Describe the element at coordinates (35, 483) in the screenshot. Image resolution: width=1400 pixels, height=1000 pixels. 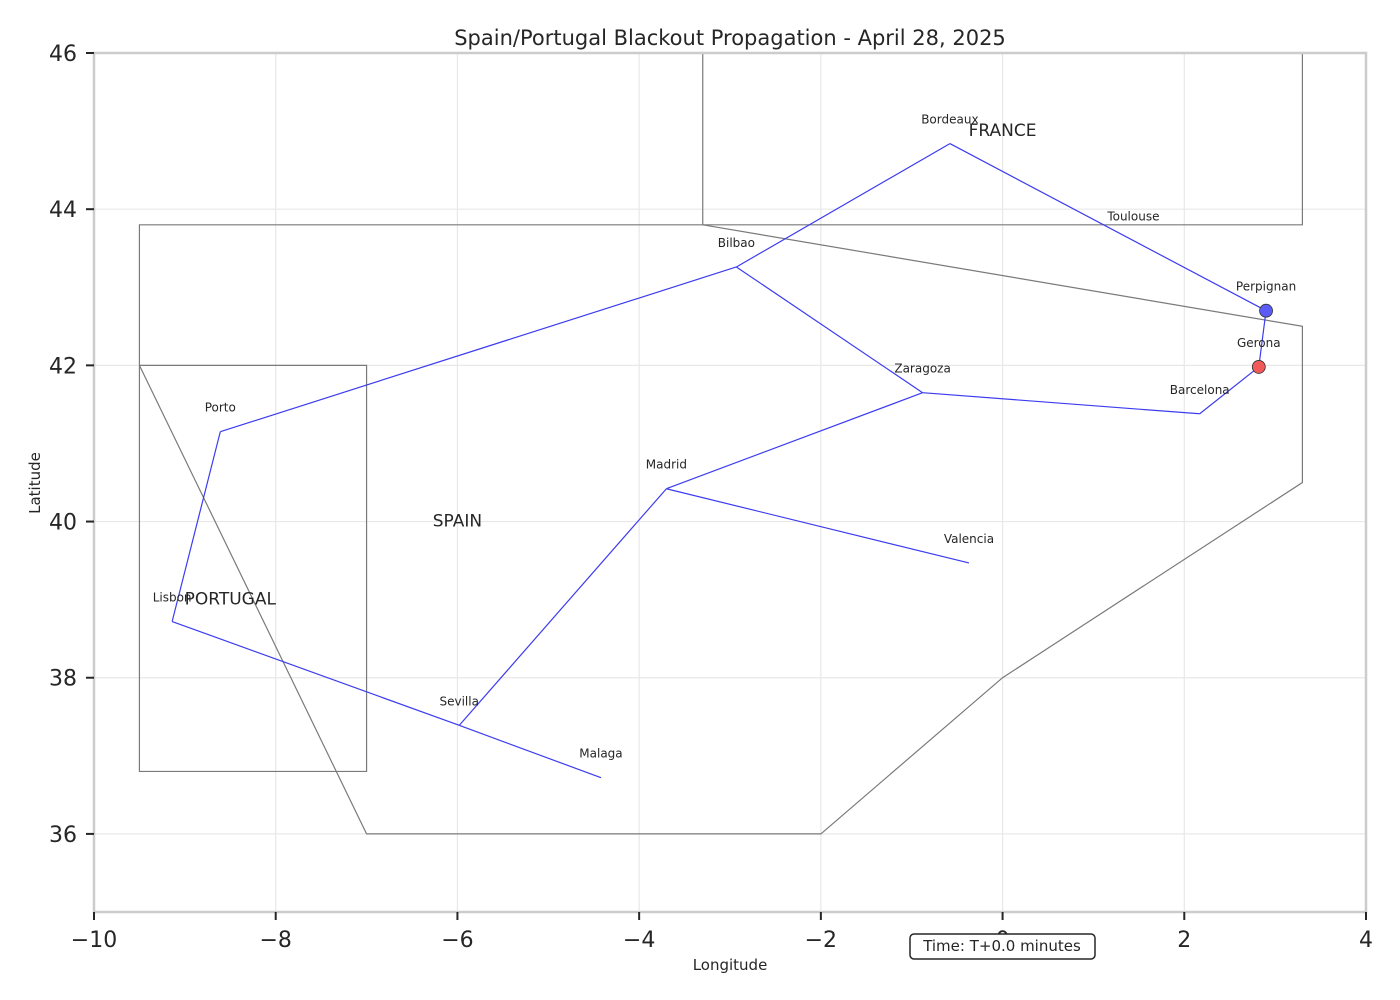
I see `y-axis-label: Latitude` at that location.